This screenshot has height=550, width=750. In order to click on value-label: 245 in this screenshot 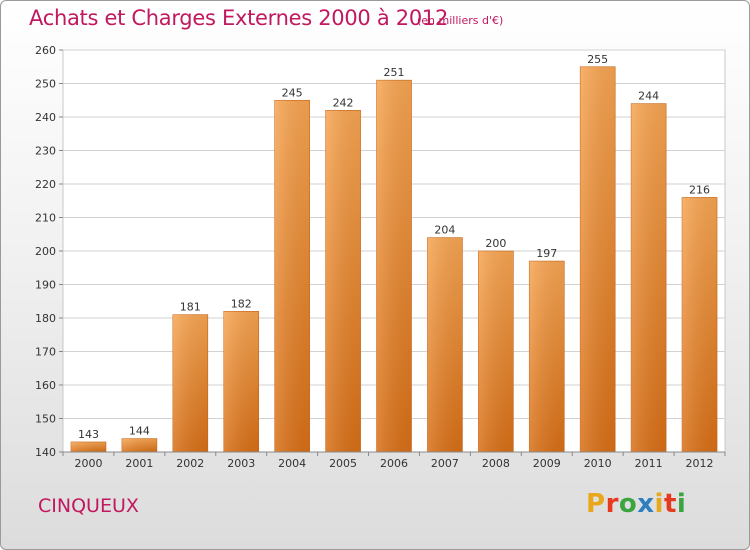, I will do `click(292, 92)`.